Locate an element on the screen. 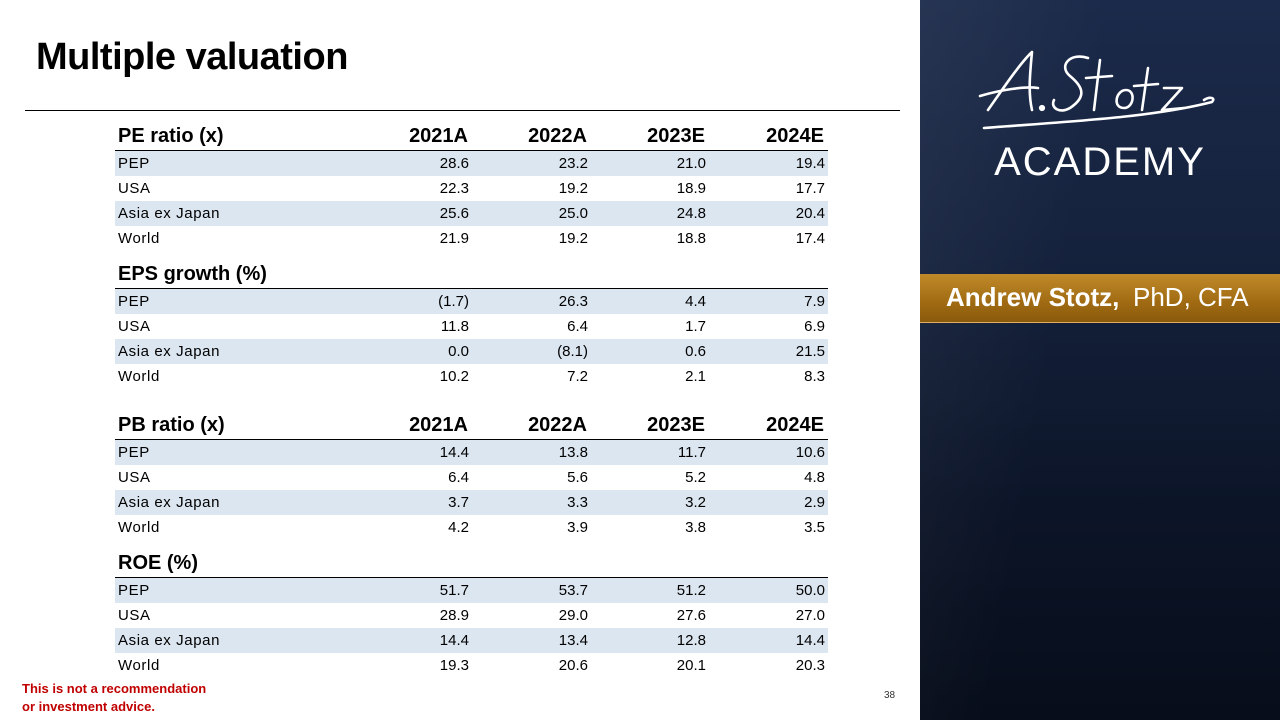 This screenshot has width=1280, height=720. pb-heading: PB ratio (x) is located at coordinates (171, 425).